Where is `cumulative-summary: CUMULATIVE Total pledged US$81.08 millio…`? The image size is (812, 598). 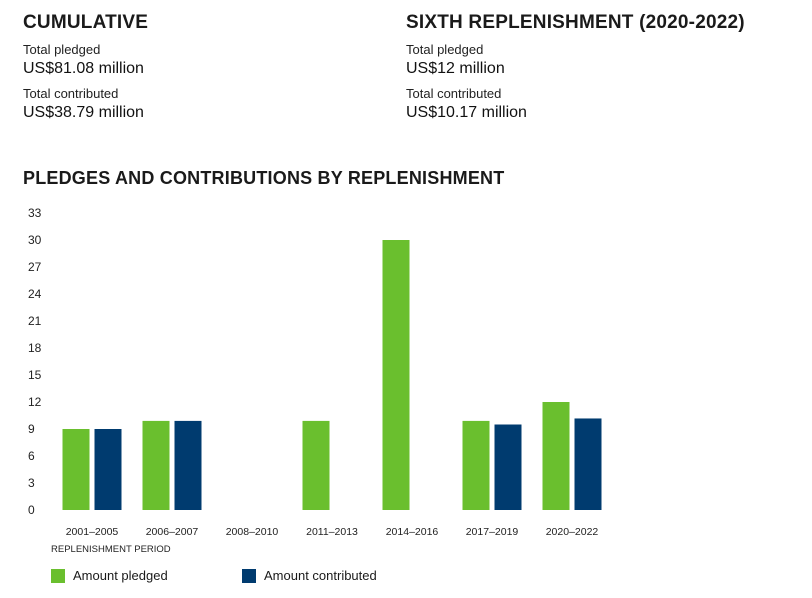 cumulative-summary: CUMULATIVE Total pledged US$81.08 millio… is located at coordinates (85, 71).